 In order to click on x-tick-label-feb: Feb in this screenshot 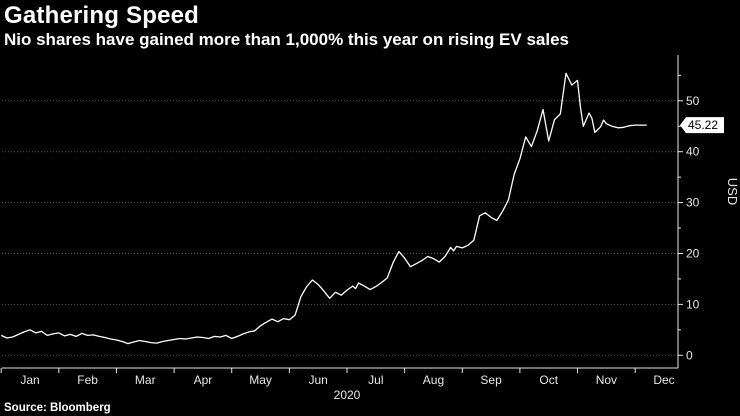, I will do `click(87, 380)`.